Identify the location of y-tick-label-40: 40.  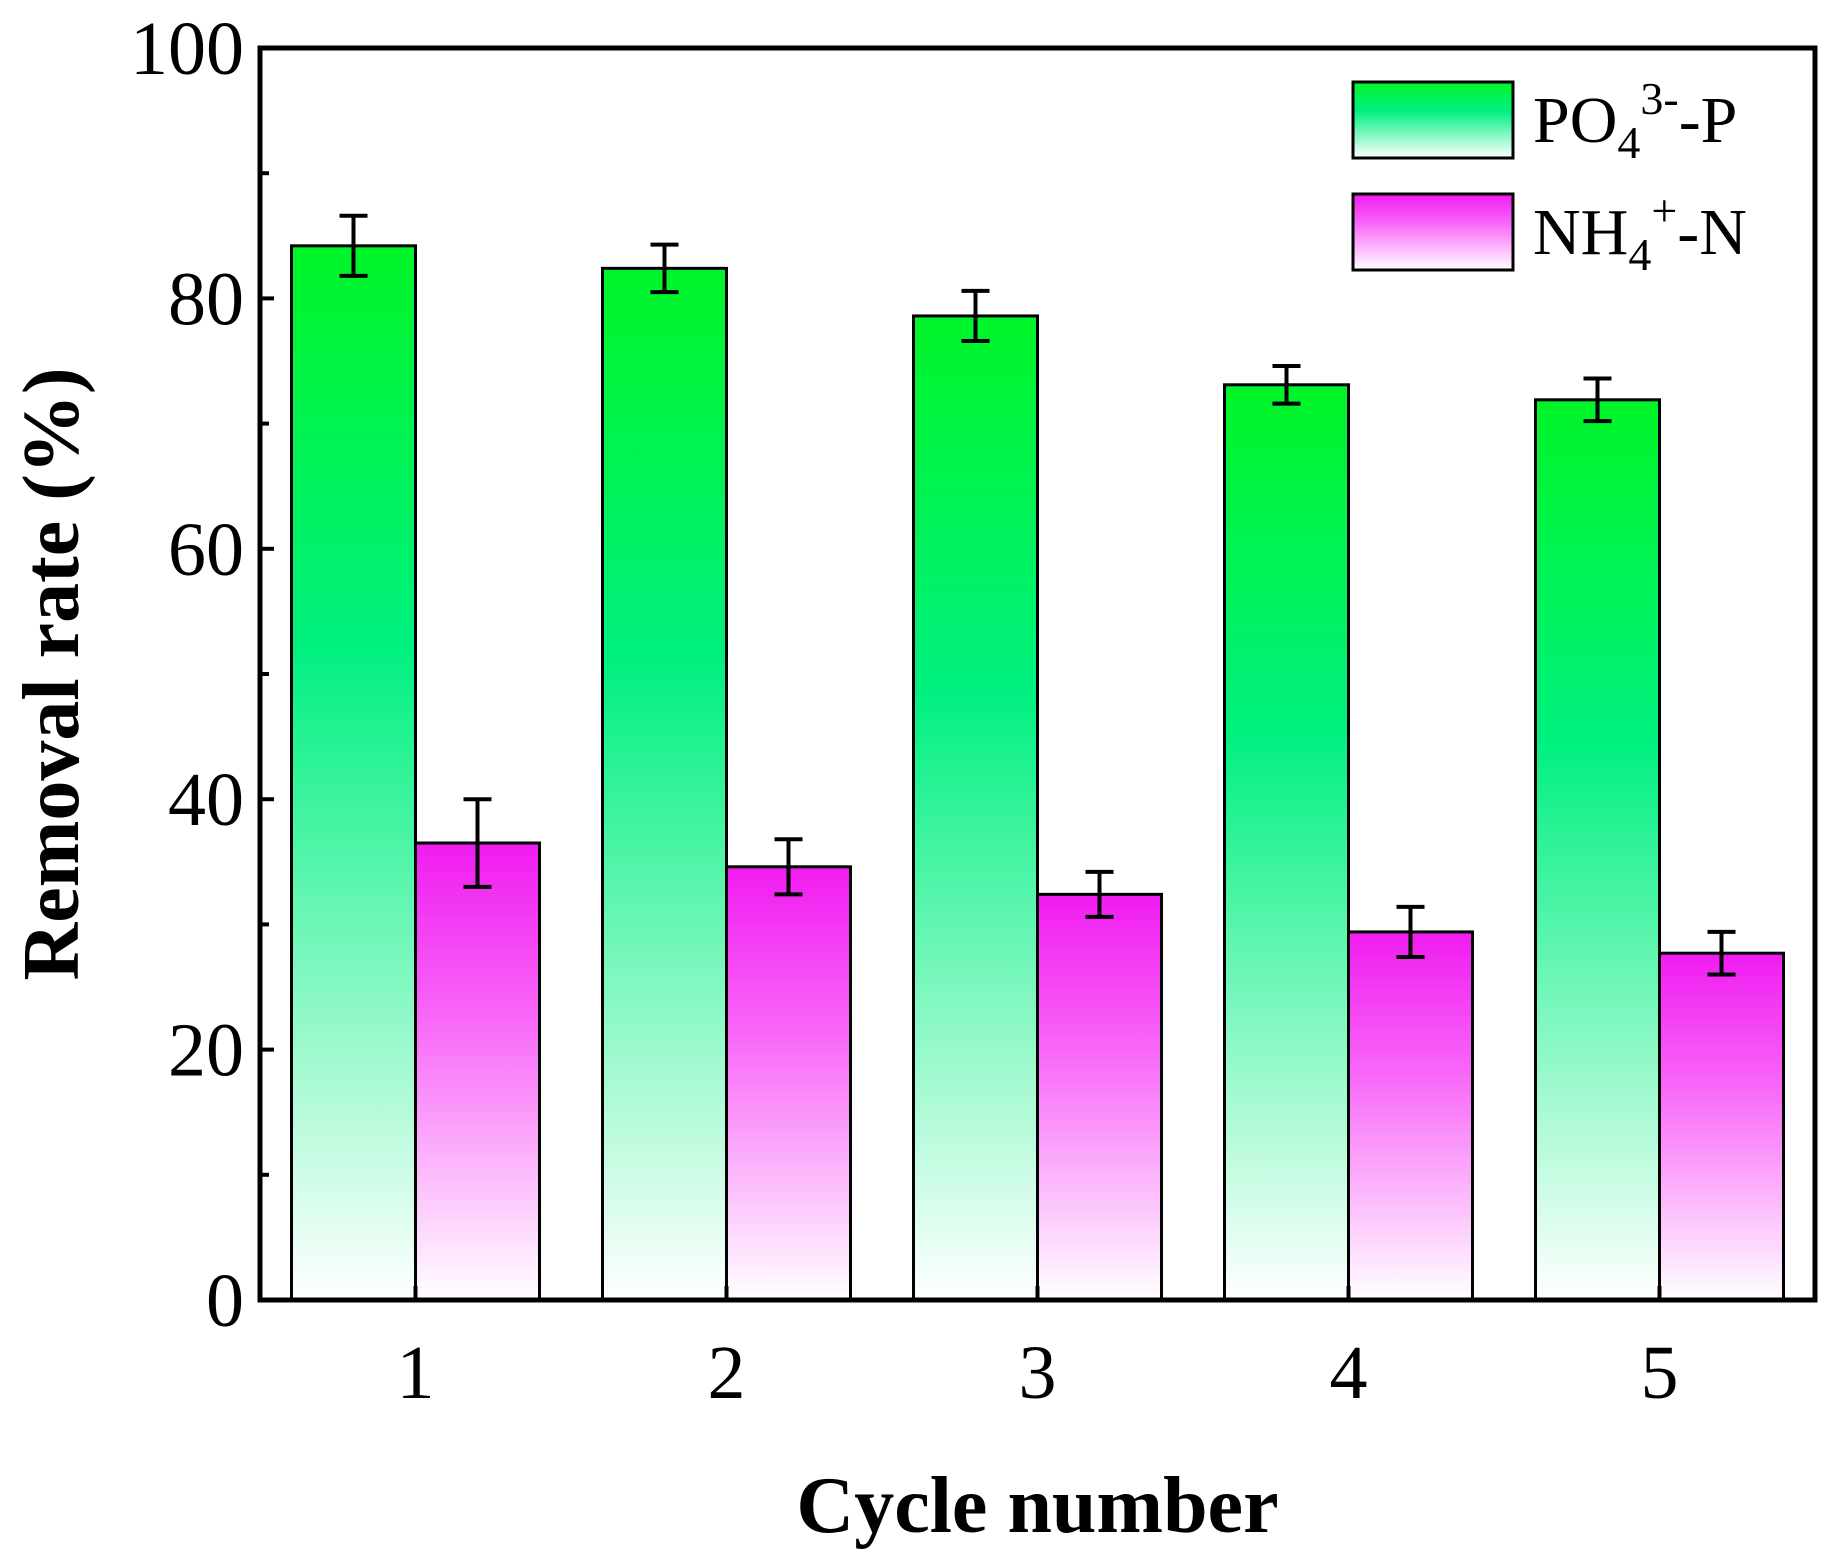
(206, 800).